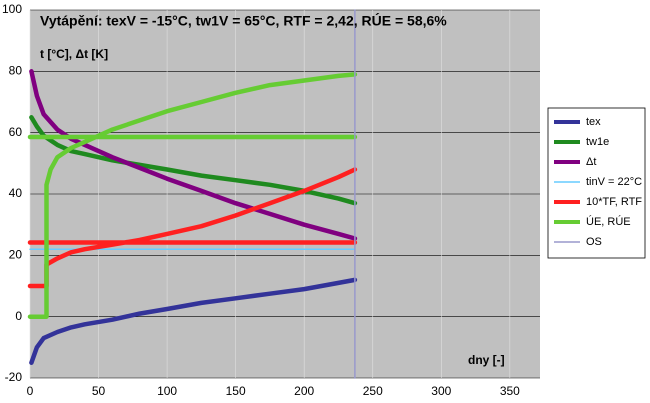  What do you see at coordinates (74, 54) in the screenshot?
I see `y-axis-label: t [°C], Δt [K]` at bounding box center [74, 54].